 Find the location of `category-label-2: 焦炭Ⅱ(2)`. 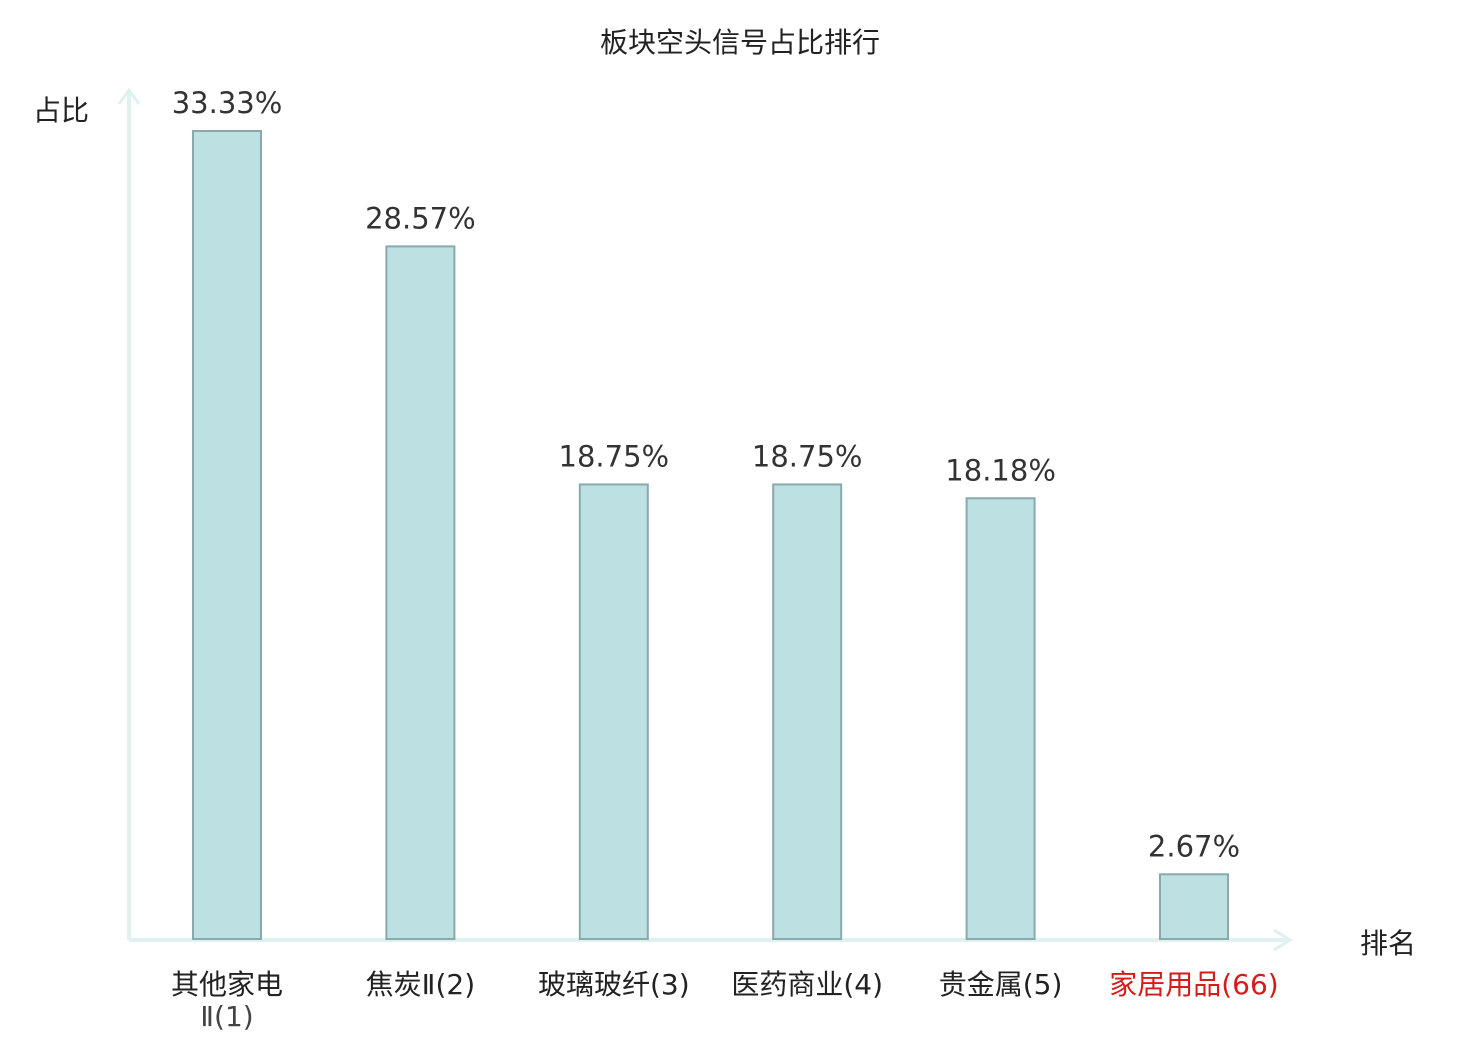

category-label-2: 焦炭Ⅱ(2) is located at coordinates (420, 984).